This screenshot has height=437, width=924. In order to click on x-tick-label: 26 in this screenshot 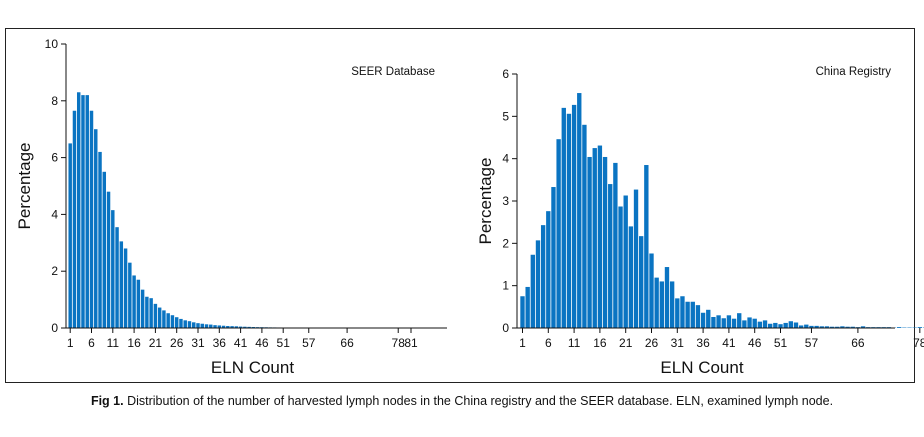, I will do `click(652, 343)`.